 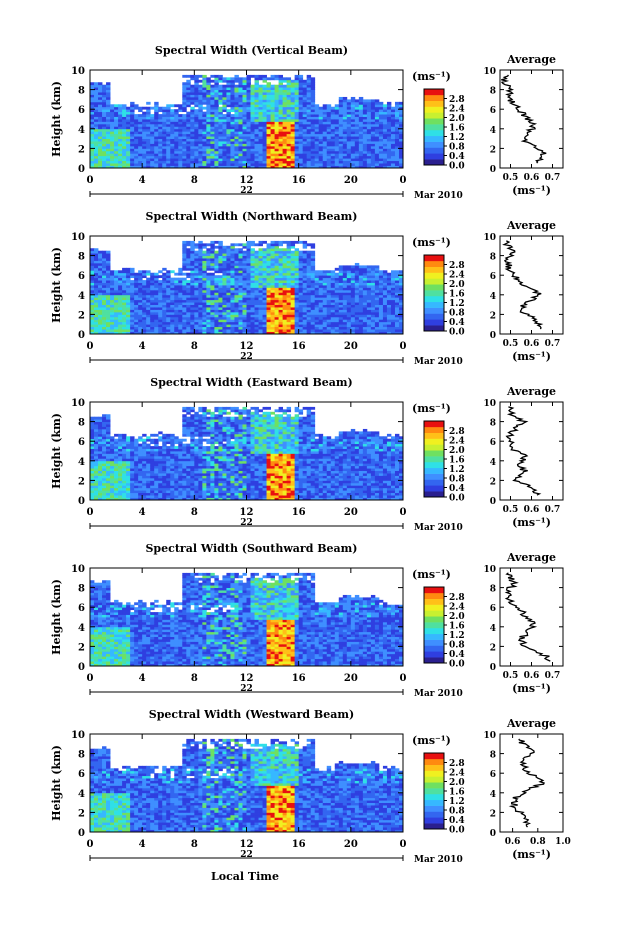 What do you see at coordinates (247, 180) in the screenshot?
I see `x-tick-label: 12` at bounding box center [247, 180].